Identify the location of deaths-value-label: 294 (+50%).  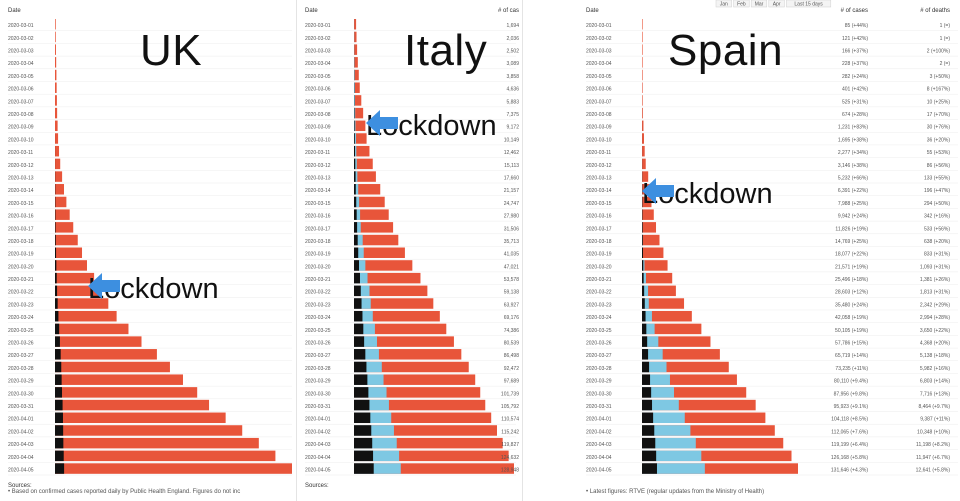
(937, 204).